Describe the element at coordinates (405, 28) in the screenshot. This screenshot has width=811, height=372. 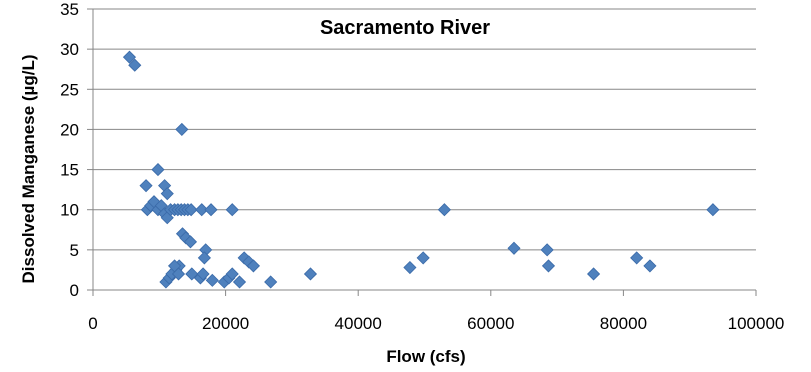
I see `chart-title: Sacramento River` at that location.